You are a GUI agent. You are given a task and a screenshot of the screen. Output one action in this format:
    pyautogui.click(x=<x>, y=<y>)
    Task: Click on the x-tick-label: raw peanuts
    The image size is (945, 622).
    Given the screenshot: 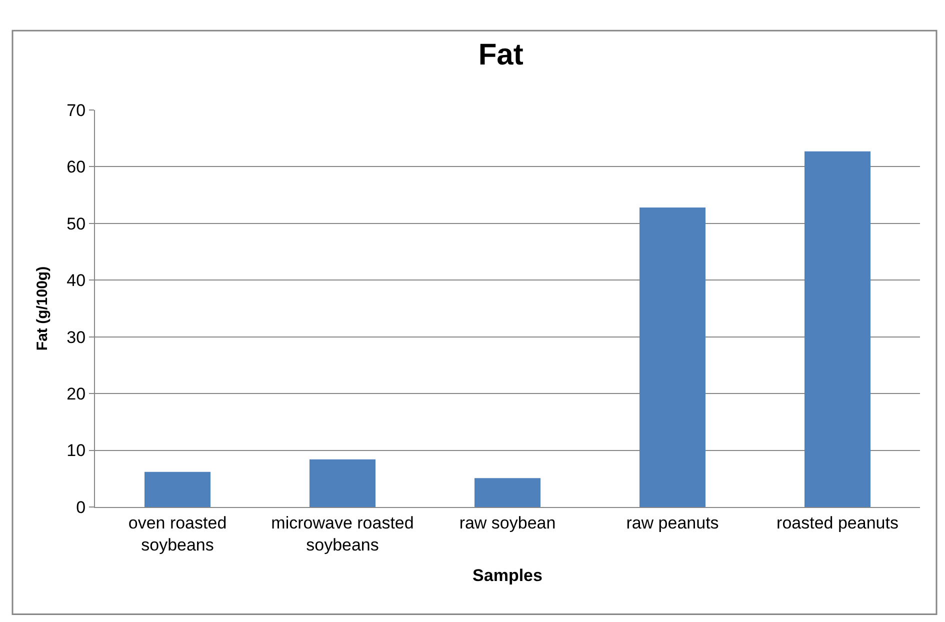 What is the action you would take?
    pyautogui.click(x=672, y=522)
    